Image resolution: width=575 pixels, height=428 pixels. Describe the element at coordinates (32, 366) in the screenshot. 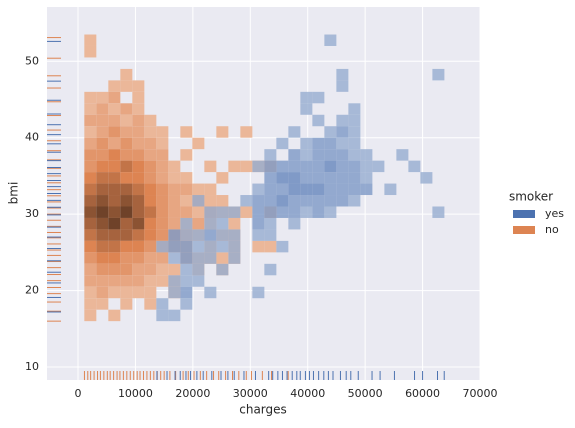

I see `y-tick-label: 10` at that location.